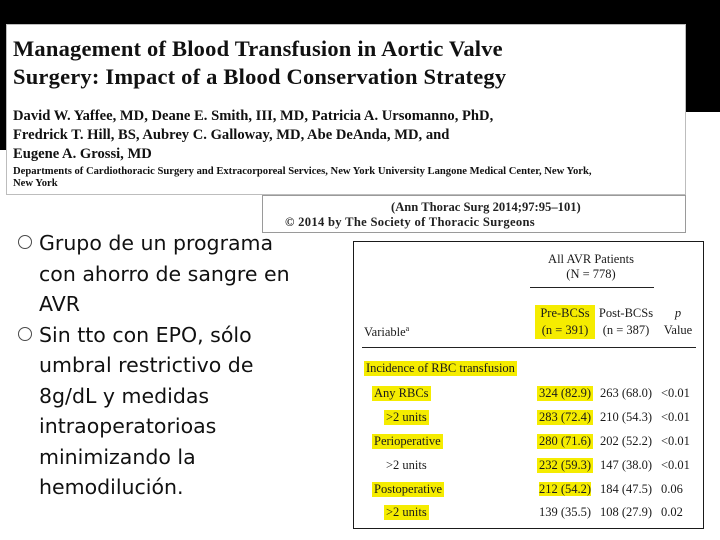 The height and width of the screenshot is (540, 720). I want to click on pre-bcs-cell: 280 (71.6), so click(565, 441).